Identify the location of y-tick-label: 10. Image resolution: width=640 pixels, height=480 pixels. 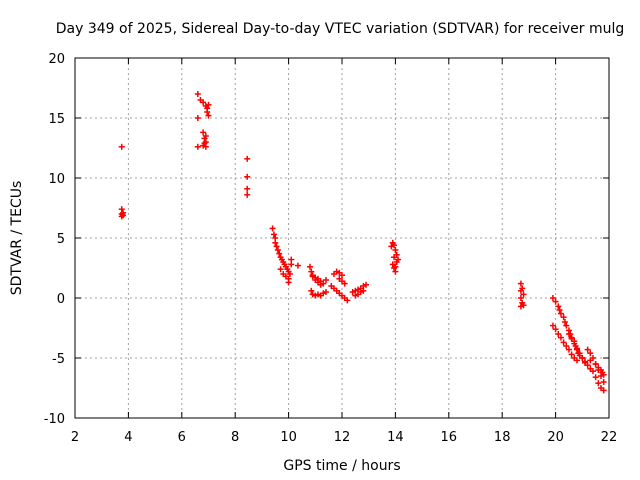
(56, 179).